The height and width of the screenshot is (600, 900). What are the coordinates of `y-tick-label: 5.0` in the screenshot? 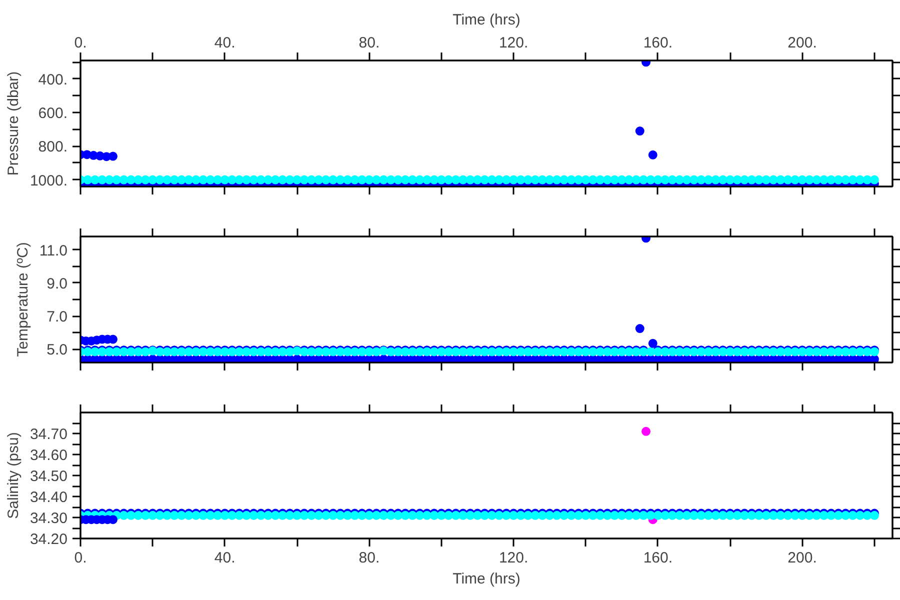 It's located at (57, 350).